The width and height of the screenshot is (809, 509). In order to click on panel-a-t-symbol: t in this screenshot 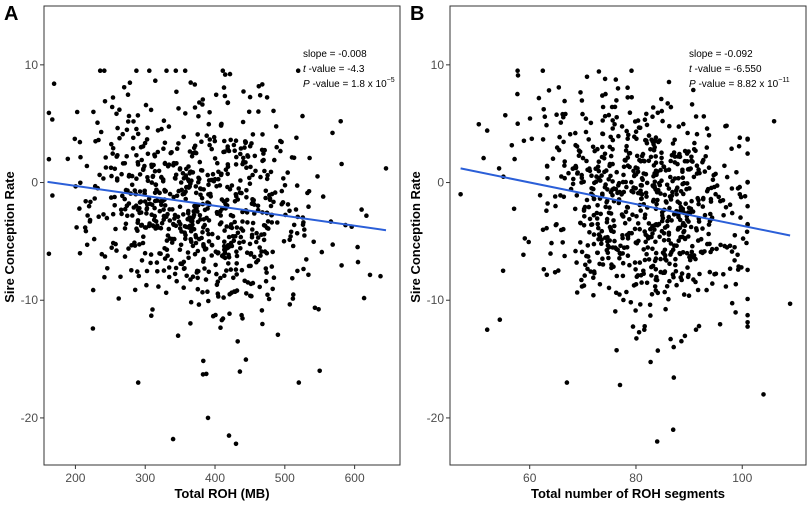, I will do `click(305, 69)`.